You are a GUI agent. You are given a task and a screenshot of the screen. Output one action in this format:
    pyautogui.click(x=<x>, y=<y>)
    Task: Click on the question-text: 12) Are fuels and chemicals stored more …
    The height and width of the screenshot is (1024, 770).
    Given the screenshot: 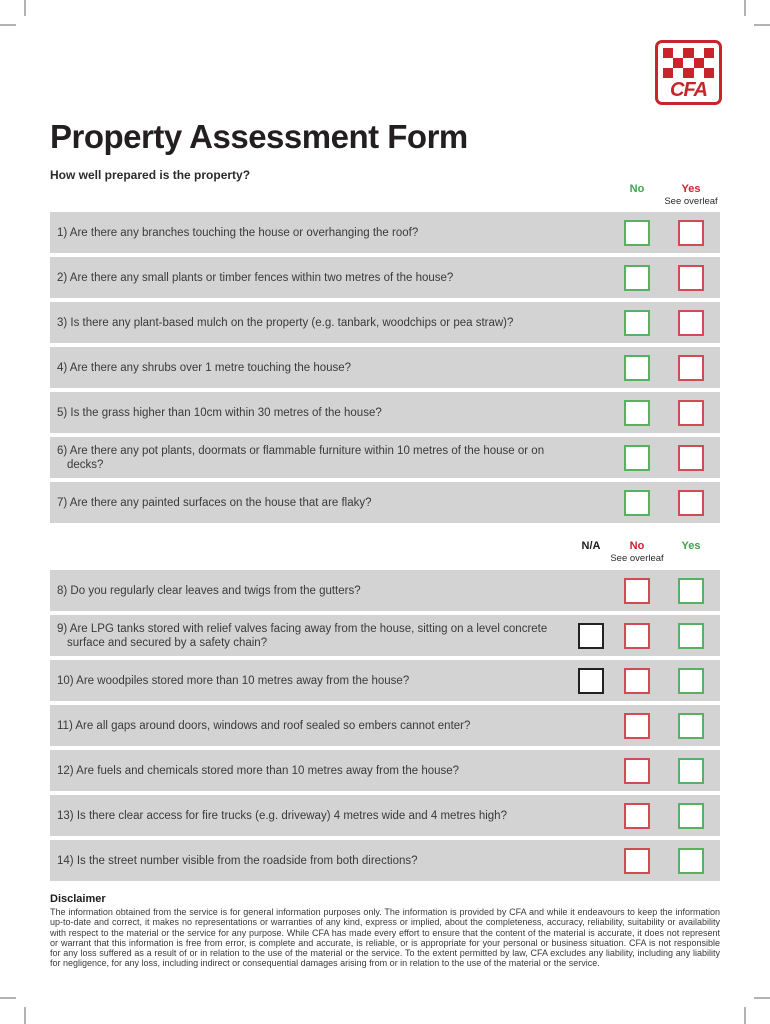 What is the action you would take?
    pyautogui.click(x=258, y=770)
    